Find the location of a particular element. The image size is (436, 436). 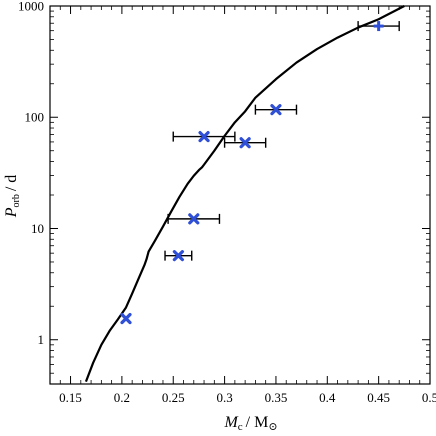

y-tick-label: 1000 is located at coordinates (31, 7).